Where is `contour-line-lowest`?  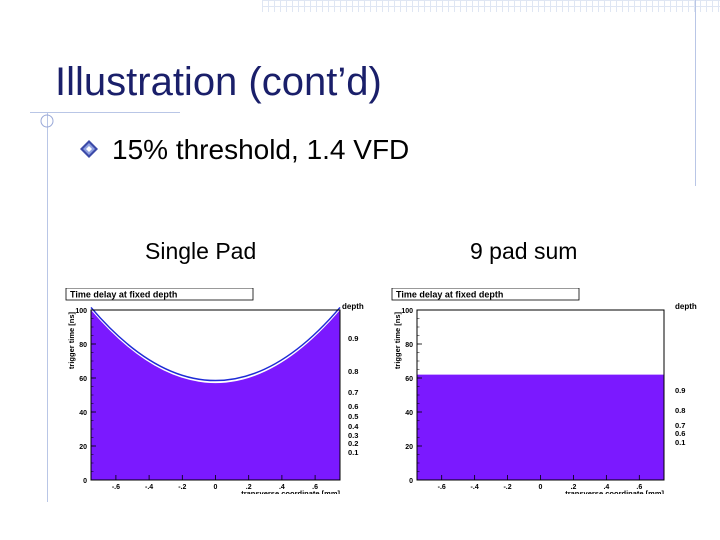
contour-line-lowest is located at coordinates (215, 344).